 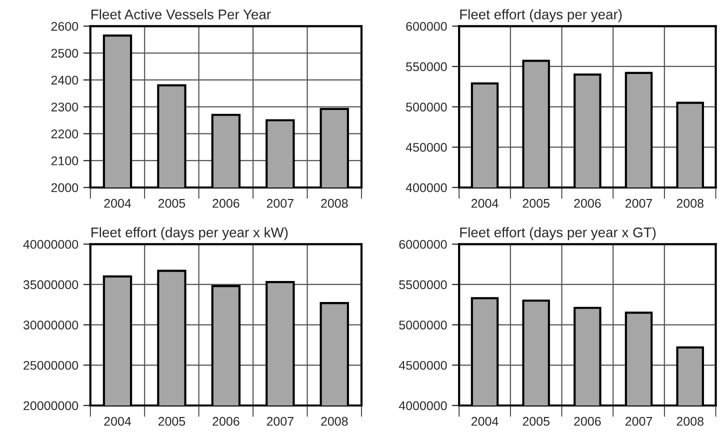 I want to click on y-tick-label: 400000, so click(x=426, y=187).